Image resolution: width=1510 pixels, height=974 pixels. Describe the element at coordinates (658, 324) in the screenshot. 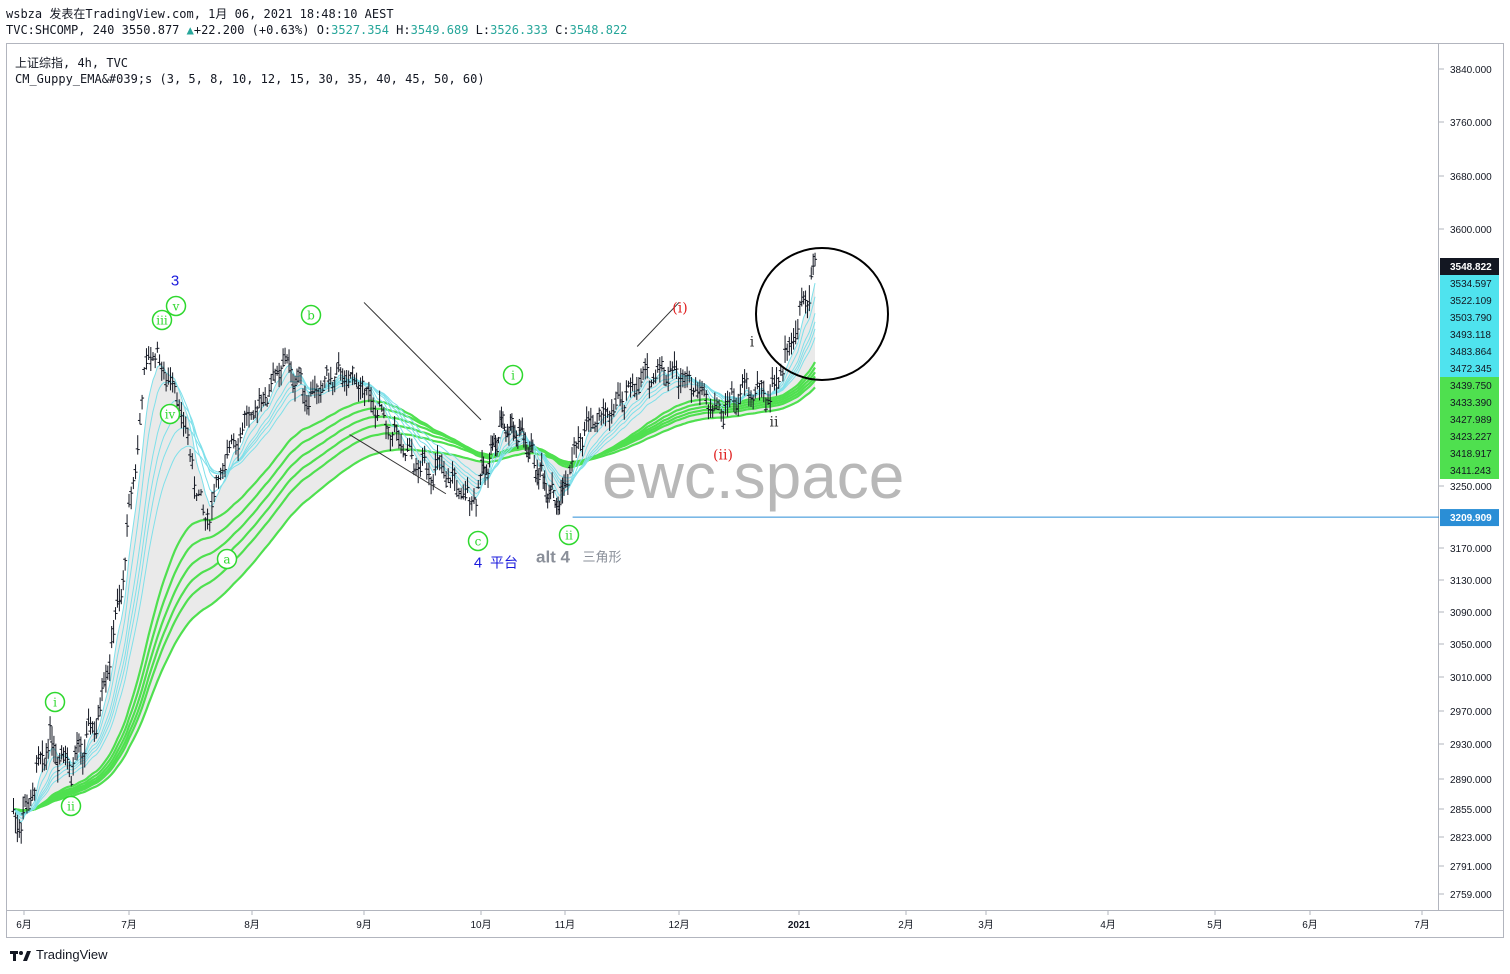

I see `trendline-wedge` at that location.